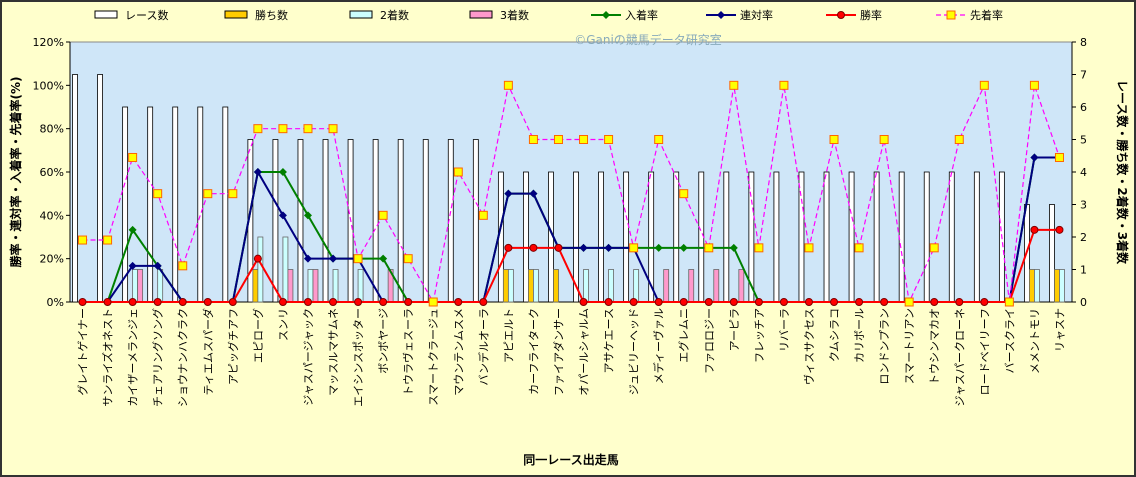 The image size is (1136, 477). Describe the element at coordinates (986, 15) in the screenshot. I see `legend-label: 先着率` at that location.